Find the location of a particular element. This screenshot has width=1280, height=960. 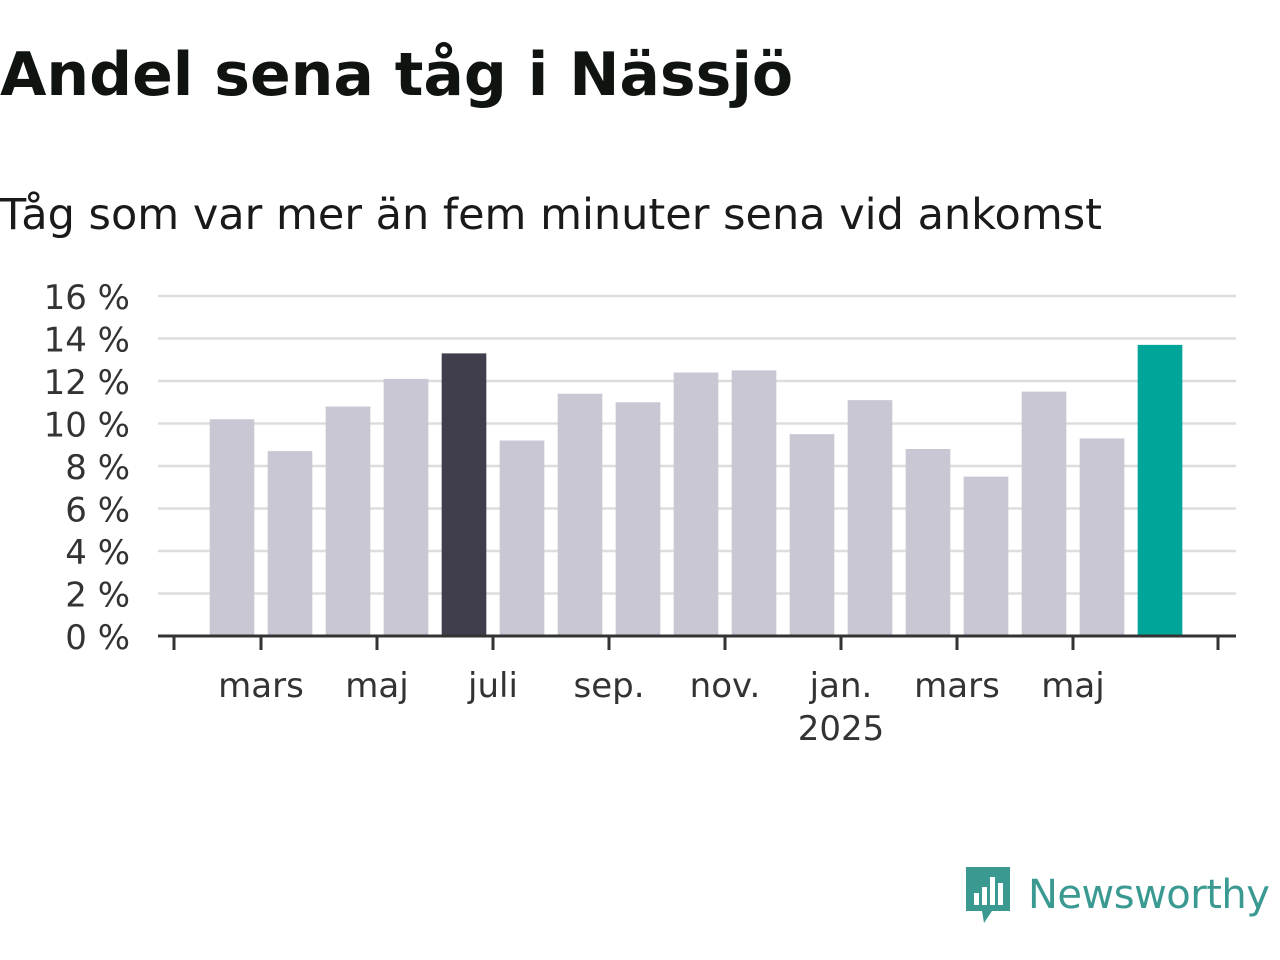

newsworthy-logo-icon is located at coordinates (988, 895).